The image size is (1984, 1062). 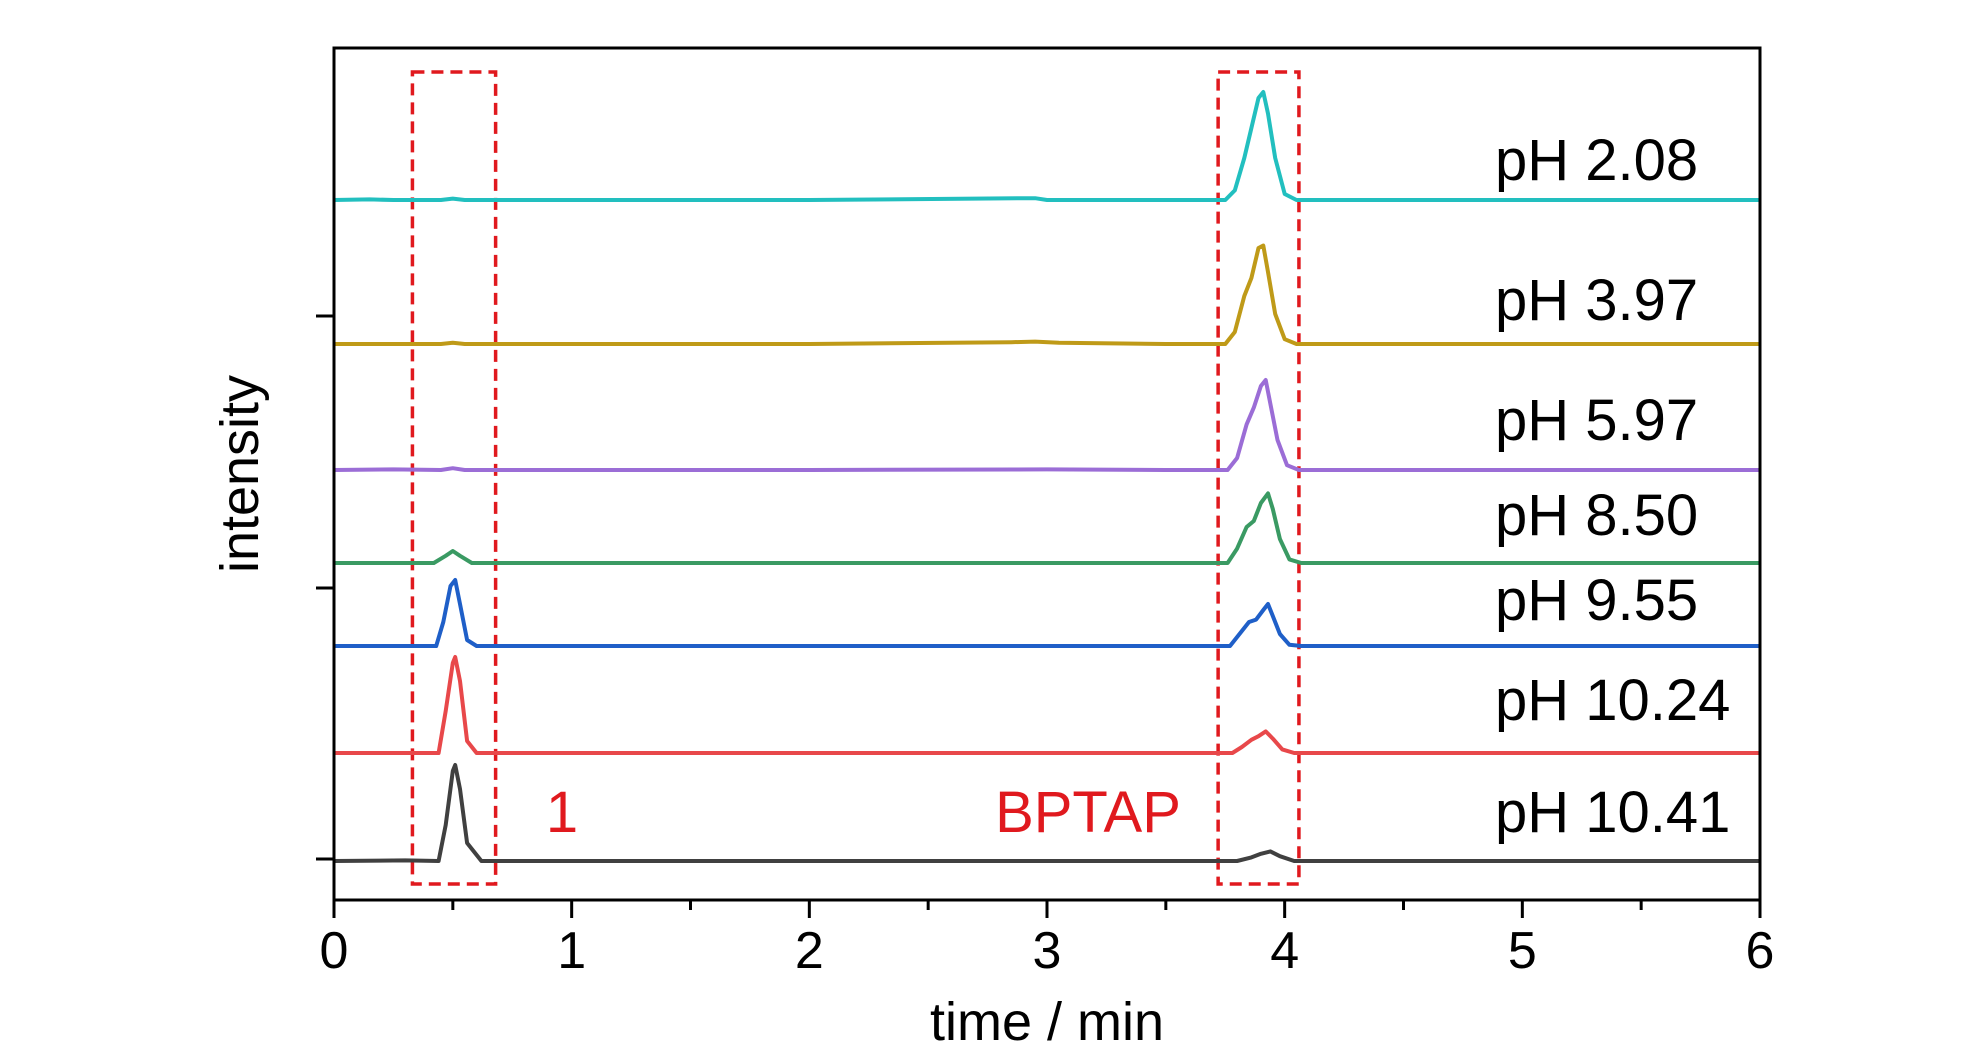 I want to click on y-axis-title: intensity, so click(x=240, y=474).